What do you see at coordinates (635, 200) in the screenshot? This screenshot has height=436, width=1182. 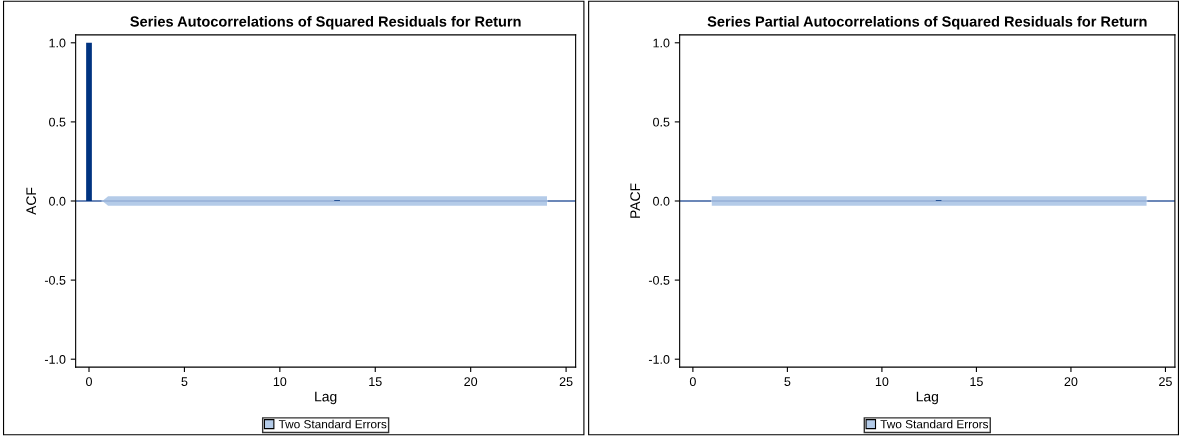 I see `y-axis-title: PACF` at bounding box center [635, 200].